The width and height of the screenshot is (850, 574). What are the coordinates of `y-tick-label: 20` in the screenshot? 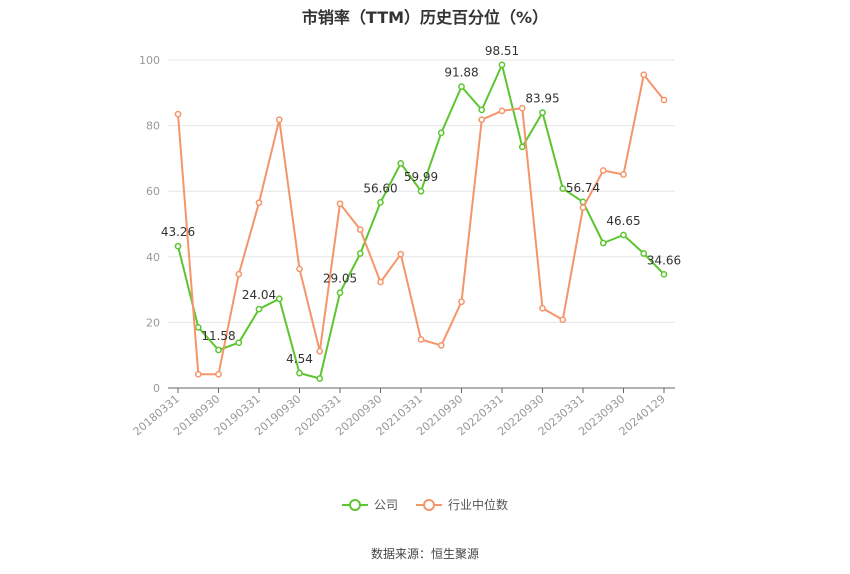 It's located at (153, 322).